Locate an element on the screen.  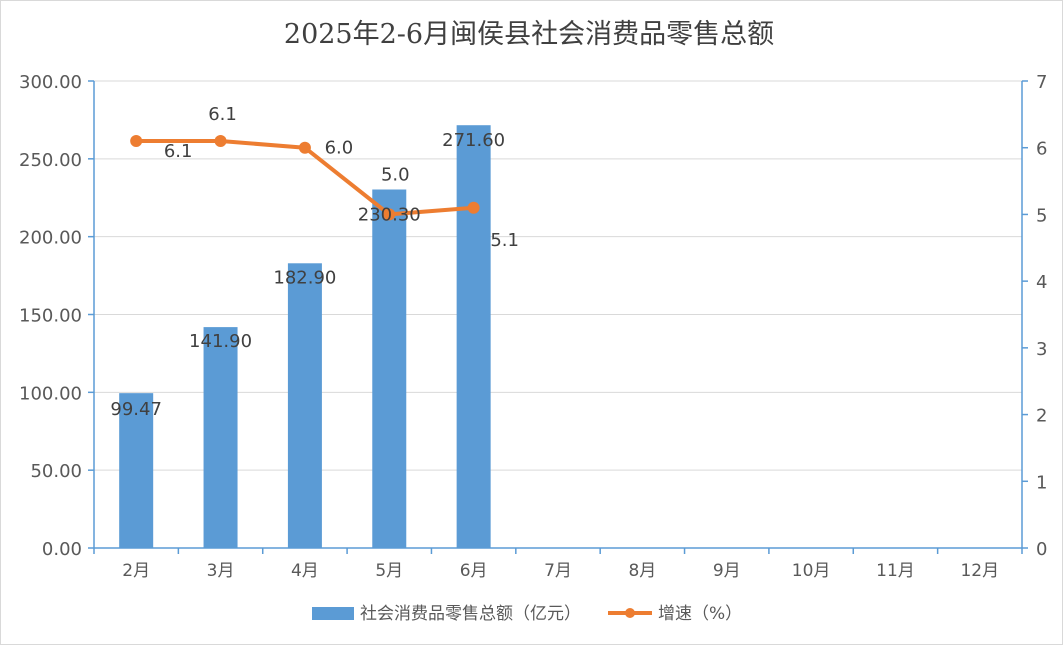
left-axis-tick-label: 0.00 is located at coordinates (62, 549).